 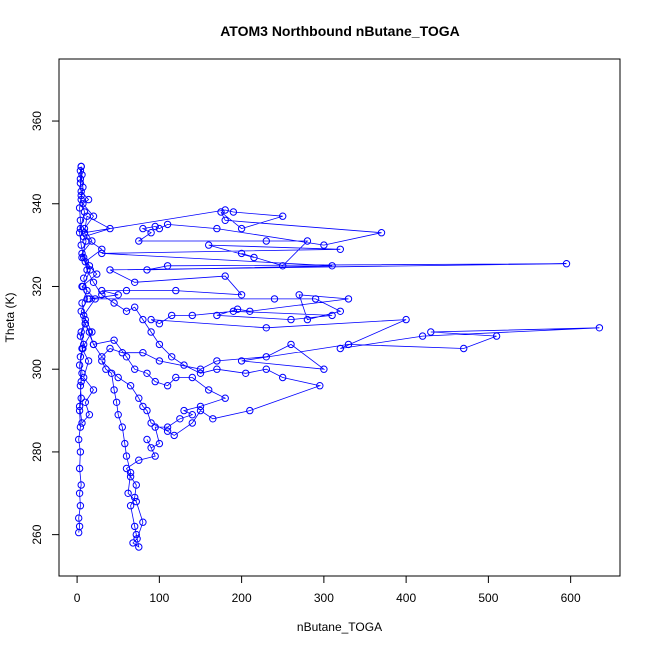 What do you see at coordinates (37, 286) in the screenshot?
I see `y-tick-label: 320` at bounding box center [37, 286].